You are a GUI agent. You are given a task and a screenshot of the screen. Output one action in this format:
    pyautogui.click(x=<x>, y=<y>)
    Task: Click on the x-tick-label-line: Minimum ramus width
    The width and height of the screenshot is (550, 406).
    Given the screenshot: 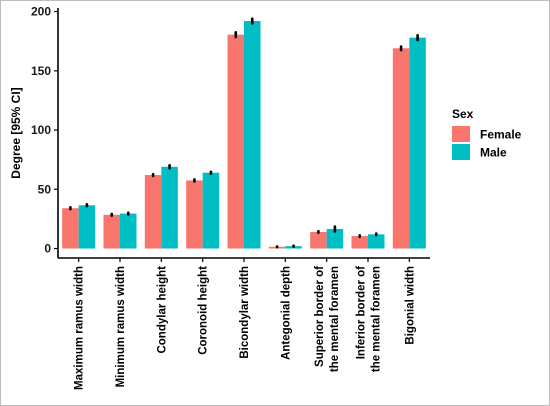 What is the action you would take?
    pyautogui.click(x=121, y=326)
    